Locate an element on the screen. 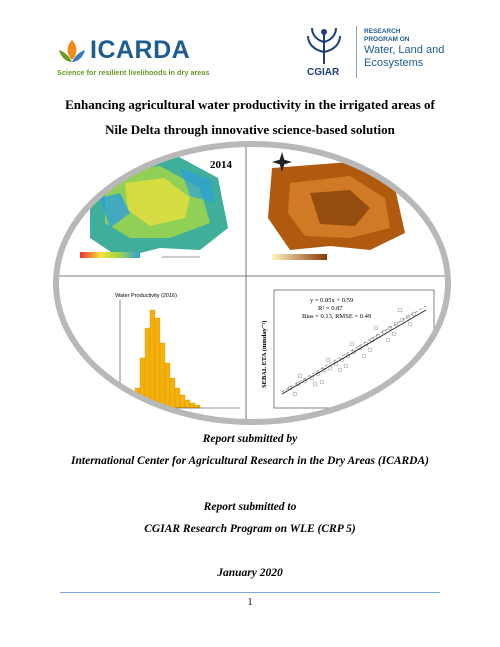  logo-divider is located at coordinates (356, 52).